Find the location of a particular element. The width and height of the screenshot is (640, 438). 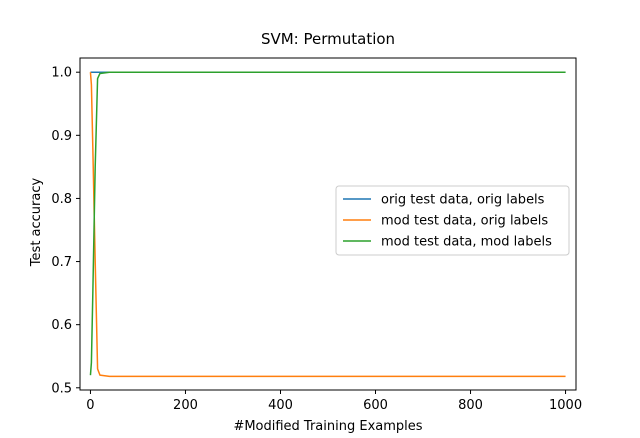

y-tick-label: 0.6 is located at coordinates (61, 325).